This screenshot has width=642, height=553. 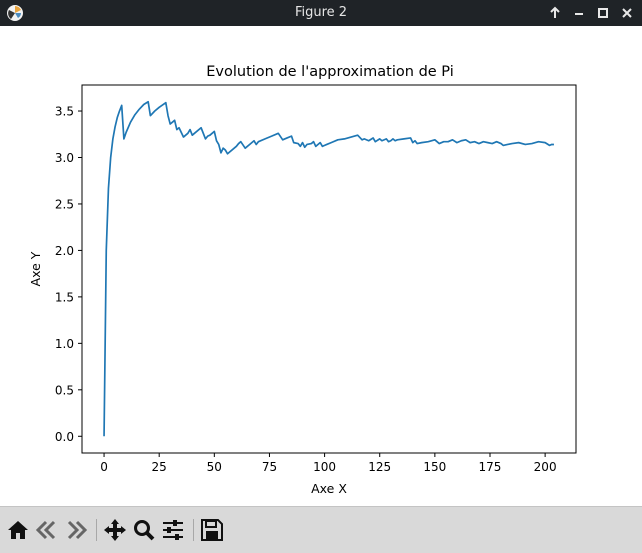 What do you see at coordinates (64, 390) in the screenshot?
I see `y-tick-label: 0.5` at bounding box center [64, 390].